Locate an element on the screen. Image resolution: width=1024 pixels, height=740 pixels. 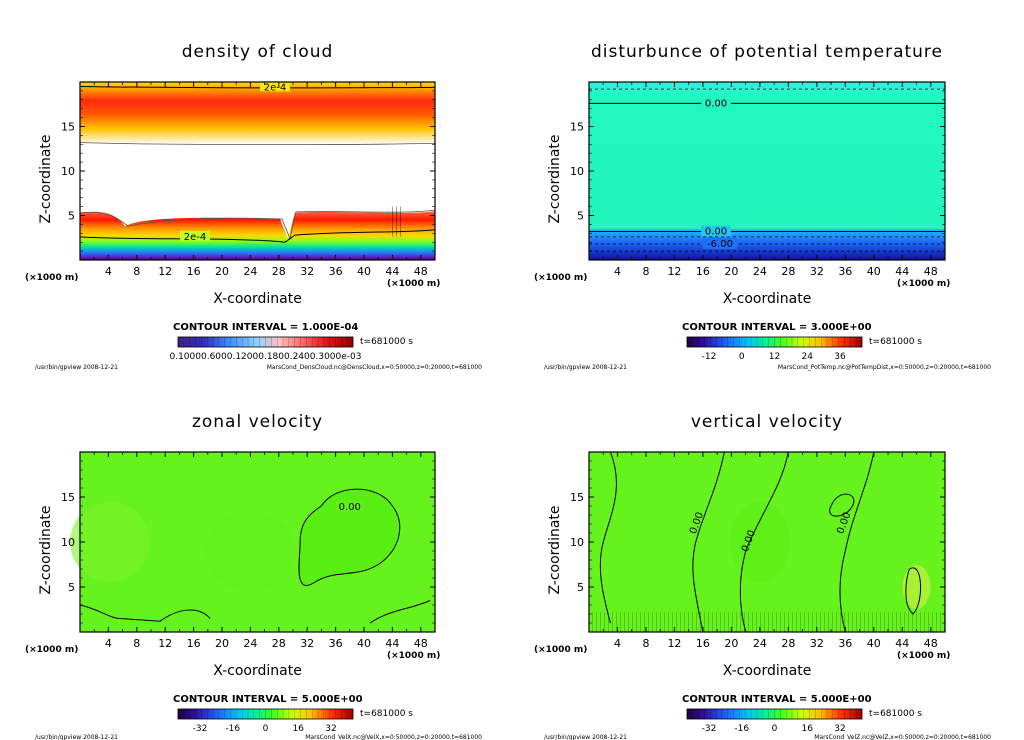
contour-field: 0.000.000.00 is located at coordinates (767, 542).